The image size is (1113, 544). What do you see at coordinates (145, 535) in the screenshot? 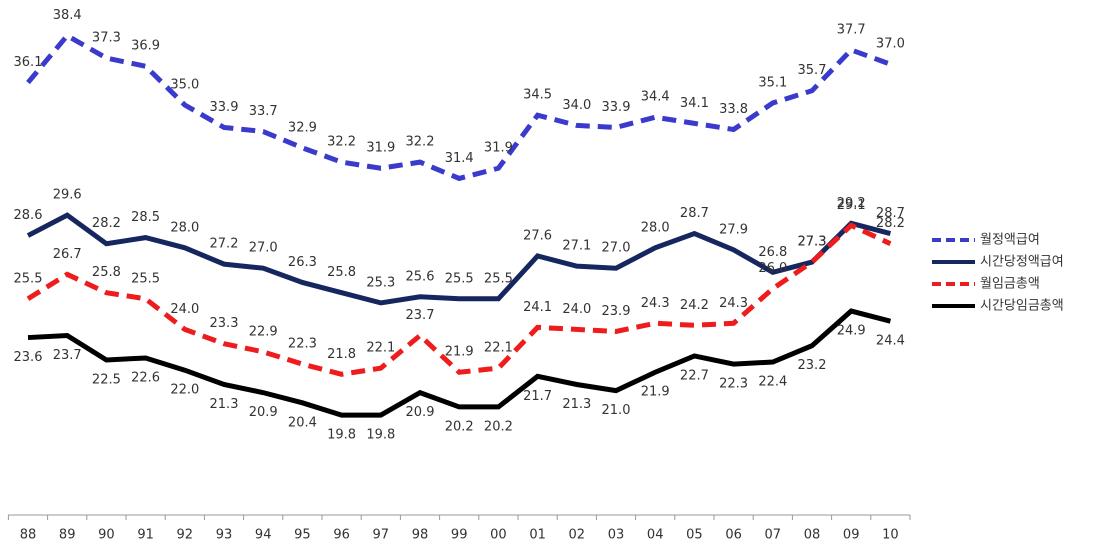
I see `x-tick-label: 91` at bounding box center [145, 535].